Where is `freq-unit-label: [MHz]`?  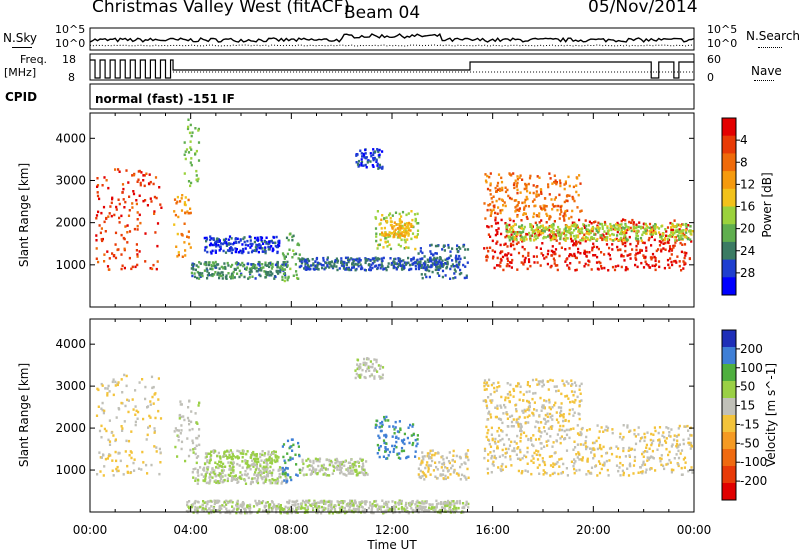 freq-unit-label: [MHz] is located at coordinates (20, 72).